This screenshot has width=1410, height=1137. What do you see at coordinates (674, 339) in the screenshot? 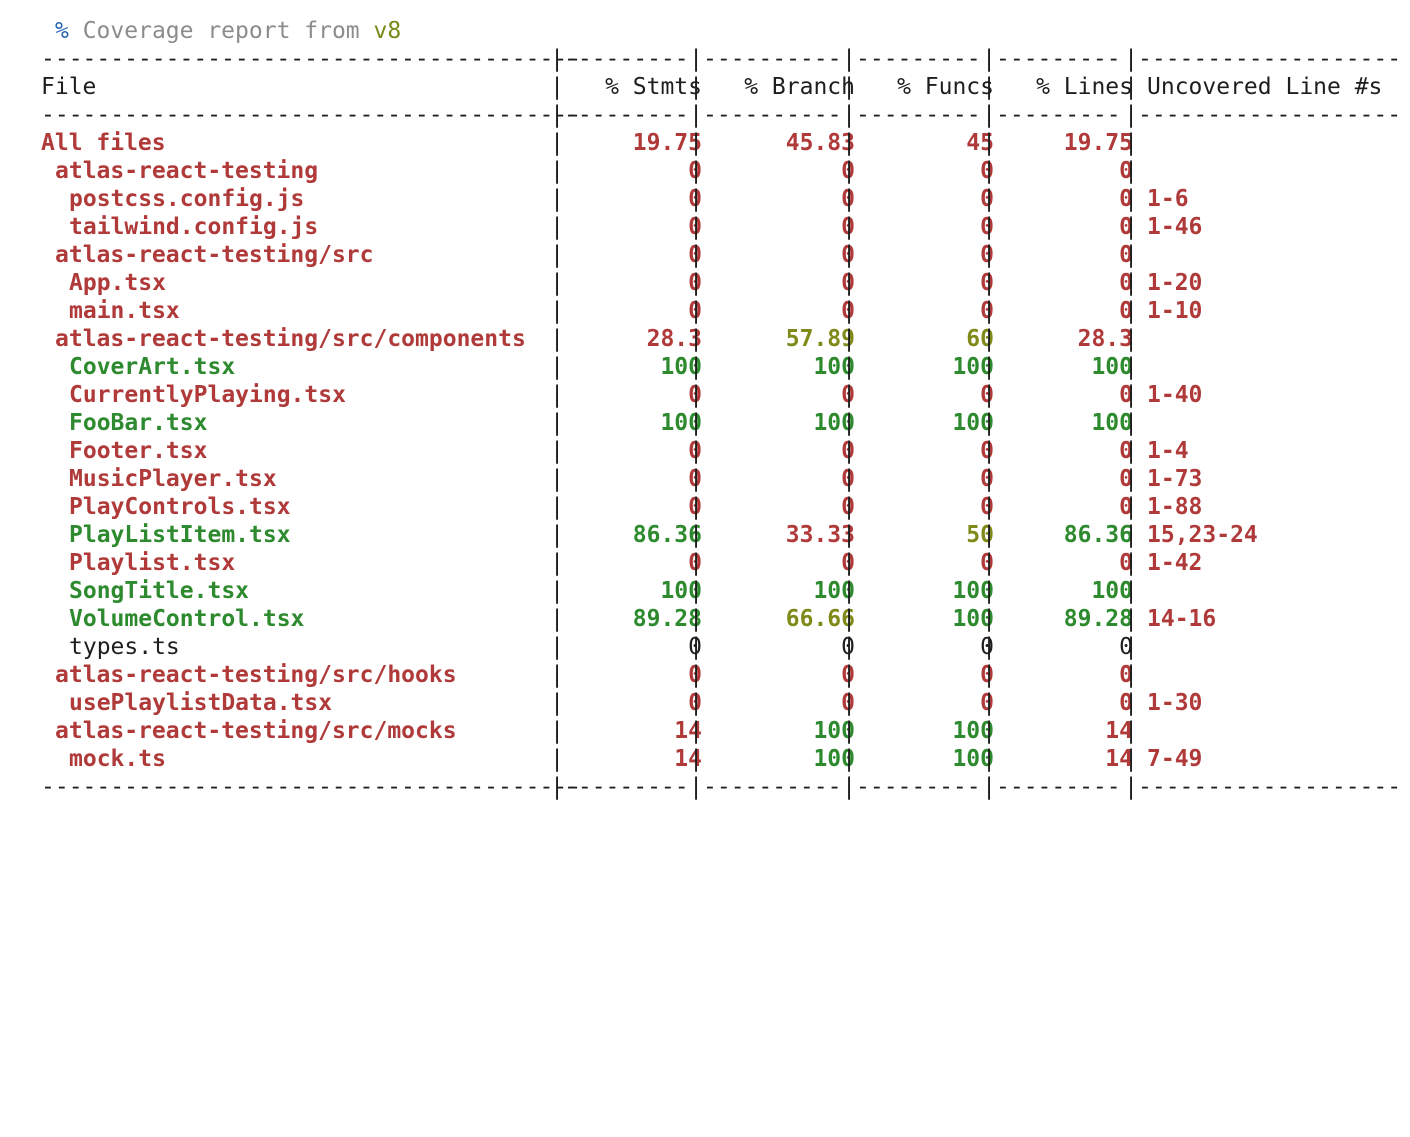
I see `stmts-value: 28.3` at bounding box center [674, 339].